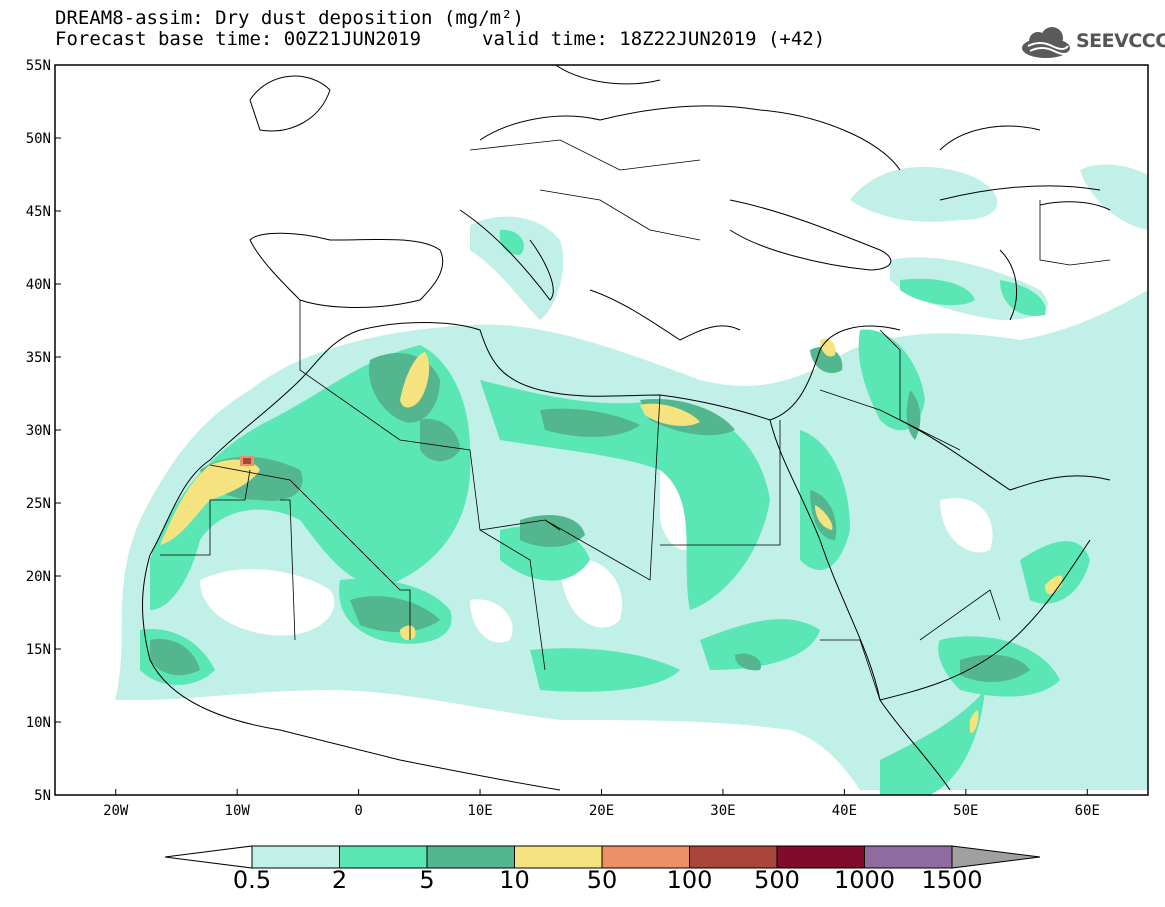 This screenshot has width=1165, height=907. I want to click on lat-label: 30N, so click(38, 431).